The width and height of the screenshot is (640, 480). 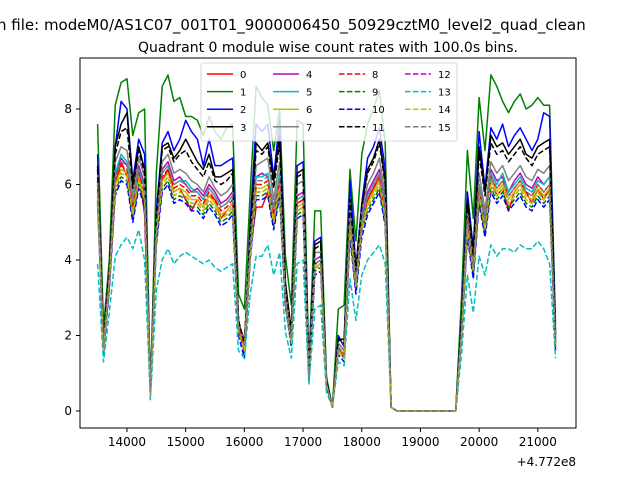 I want to click on legend-label-7: 7, so click(x=309, y=128).